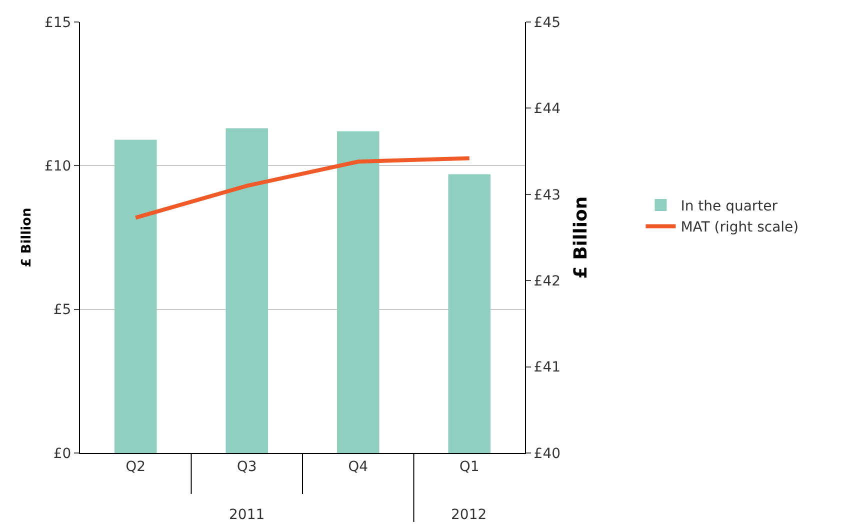  Describe the element at coordinates (62, 454) in the screenshot. I see `y-tick-label: £0` at that location.